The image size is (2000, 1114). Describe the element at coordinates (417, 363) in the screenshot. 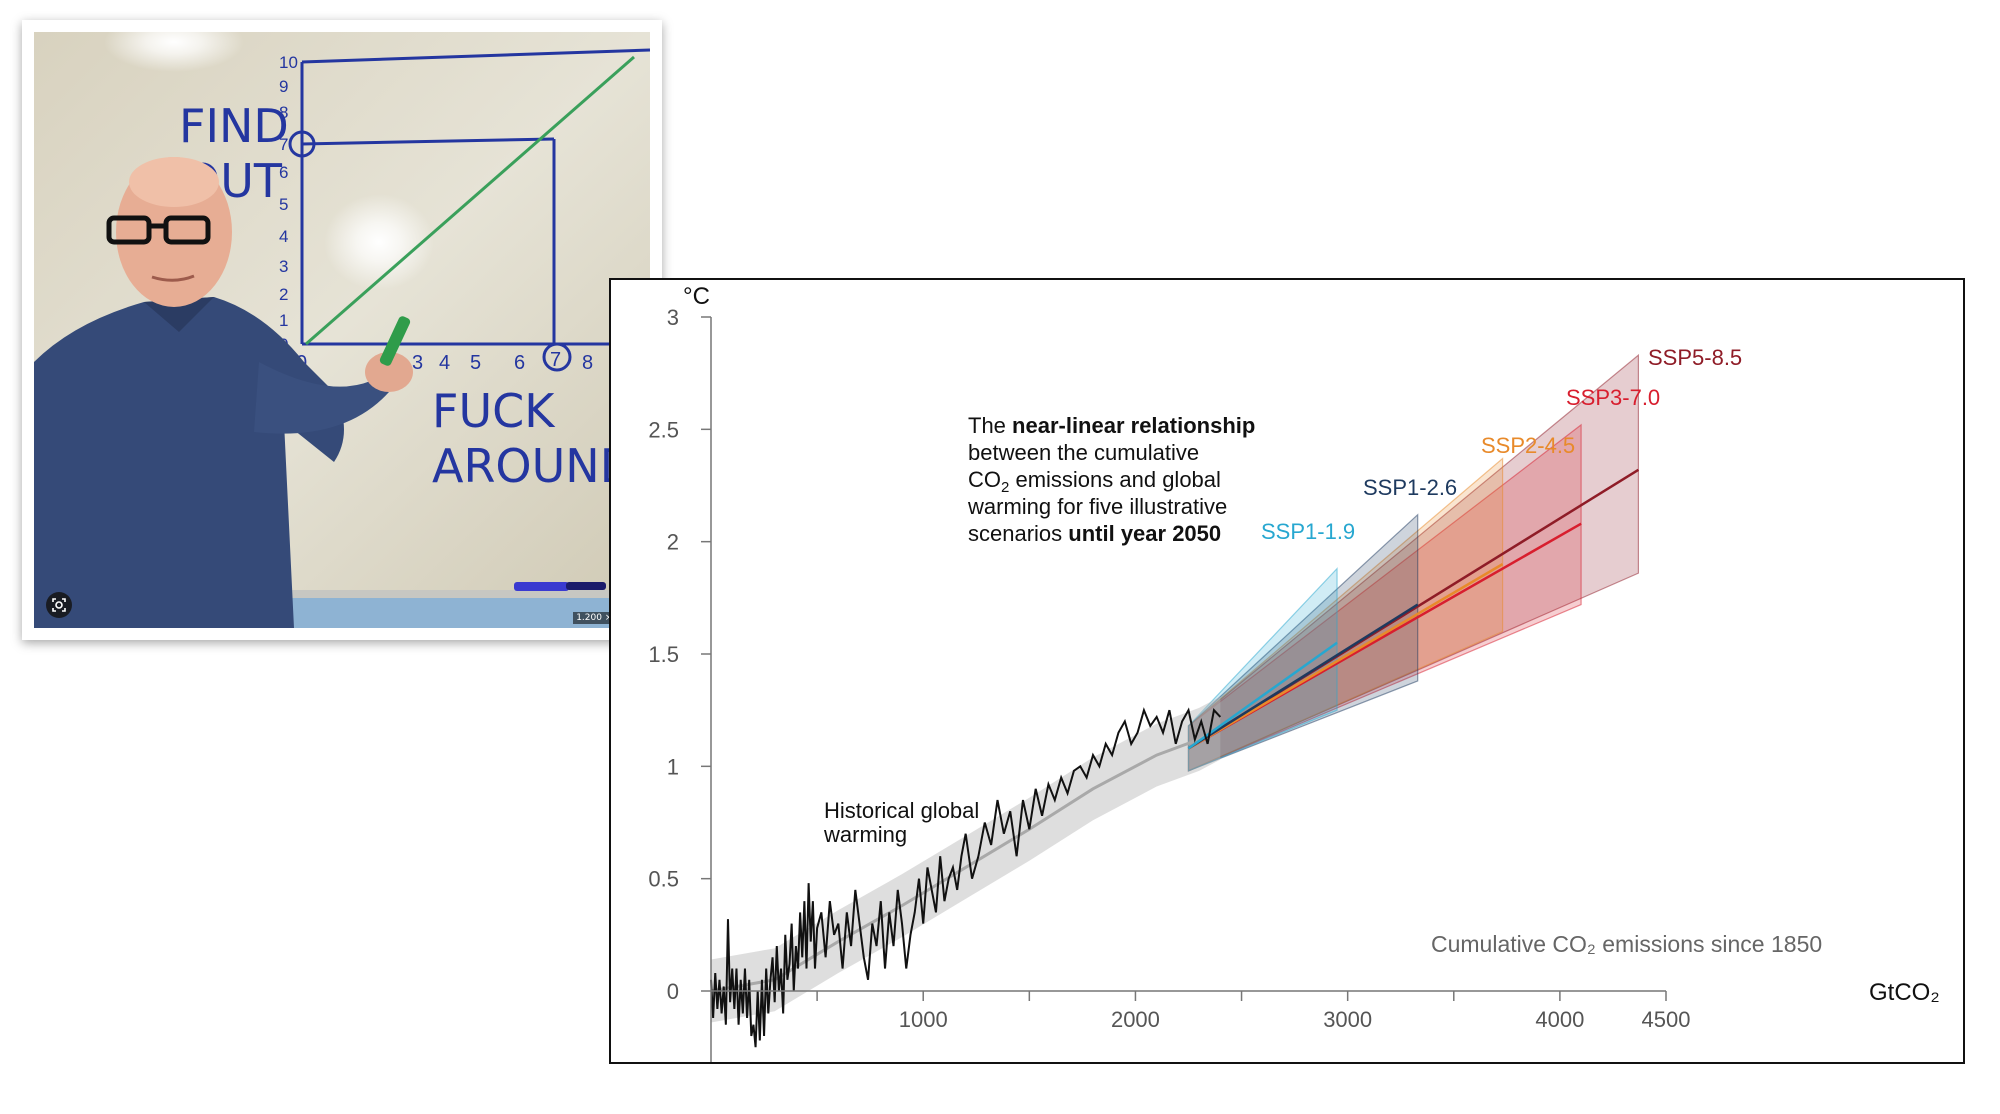

I see `board-x-tick: 3` at that location.